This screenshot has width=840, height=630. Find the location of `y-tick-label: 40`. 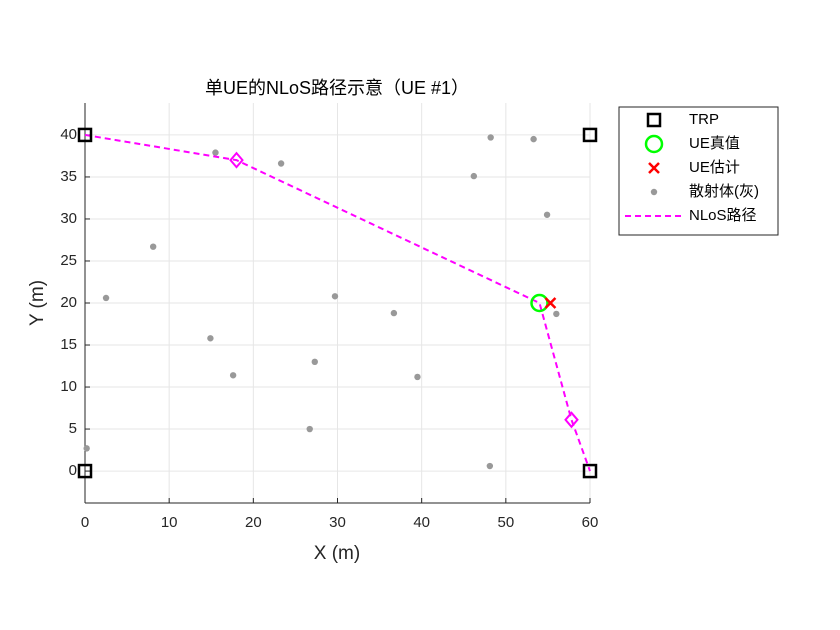

y-tick-label: 40 is located at coordinates (68, 134).